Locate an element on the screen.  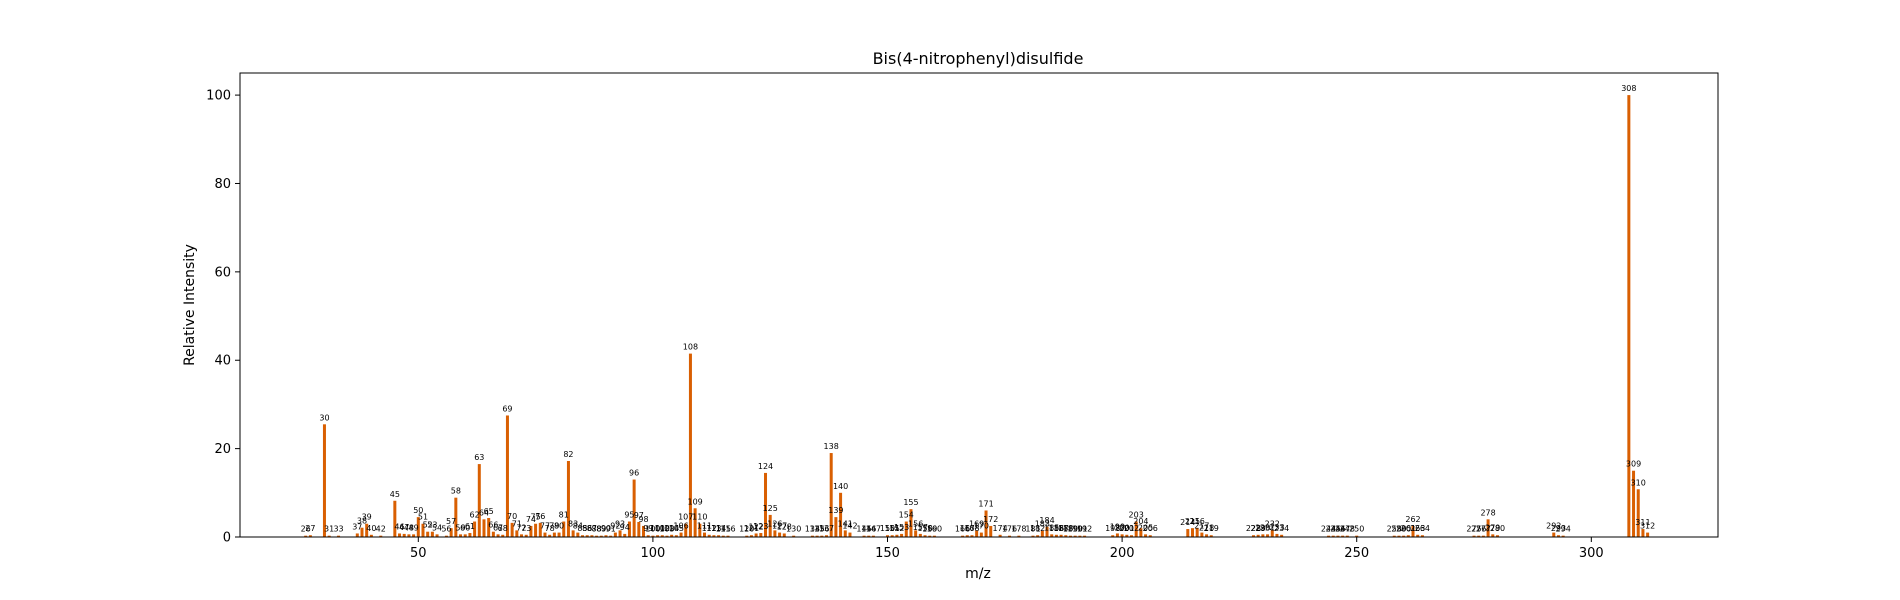
peak-label-103: 103 is located at coordinates (666, 529).